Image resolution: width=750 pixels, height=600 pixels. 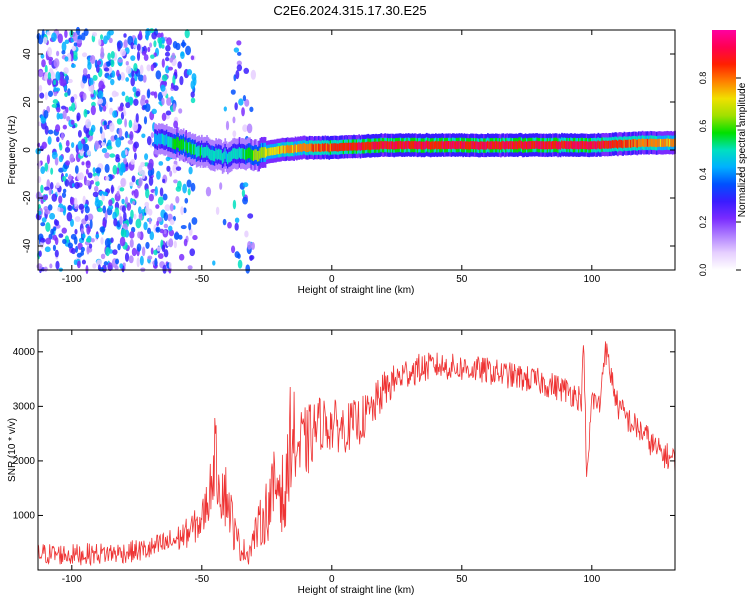 What do you see at coordinates (356, 590) in the screenshot?
I see `snr-x-axis-label: Height of straight line (km)` at bounding box center [356, 590].